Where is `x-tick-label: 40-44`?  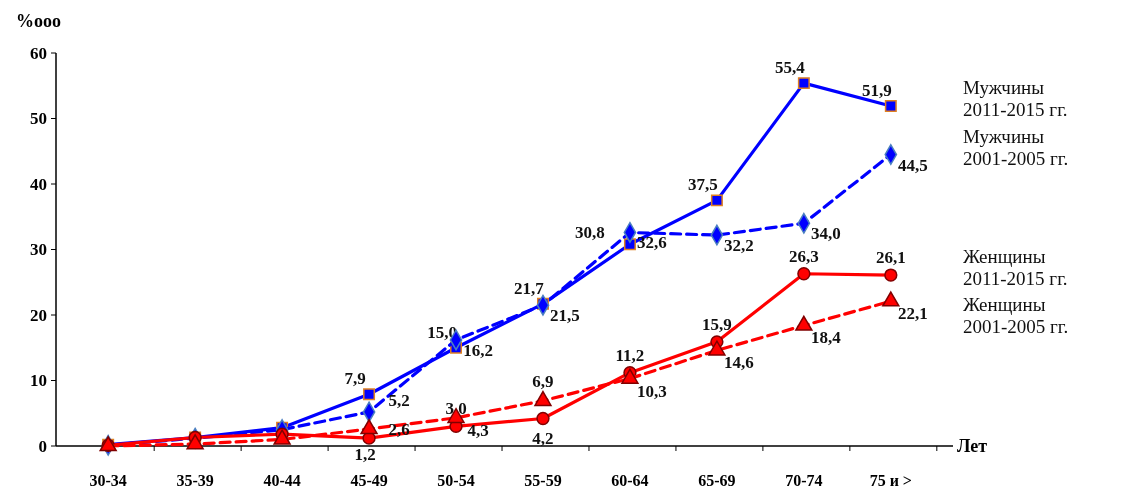 x-tick-label: 40-44 is located at coordinates (282, 480).